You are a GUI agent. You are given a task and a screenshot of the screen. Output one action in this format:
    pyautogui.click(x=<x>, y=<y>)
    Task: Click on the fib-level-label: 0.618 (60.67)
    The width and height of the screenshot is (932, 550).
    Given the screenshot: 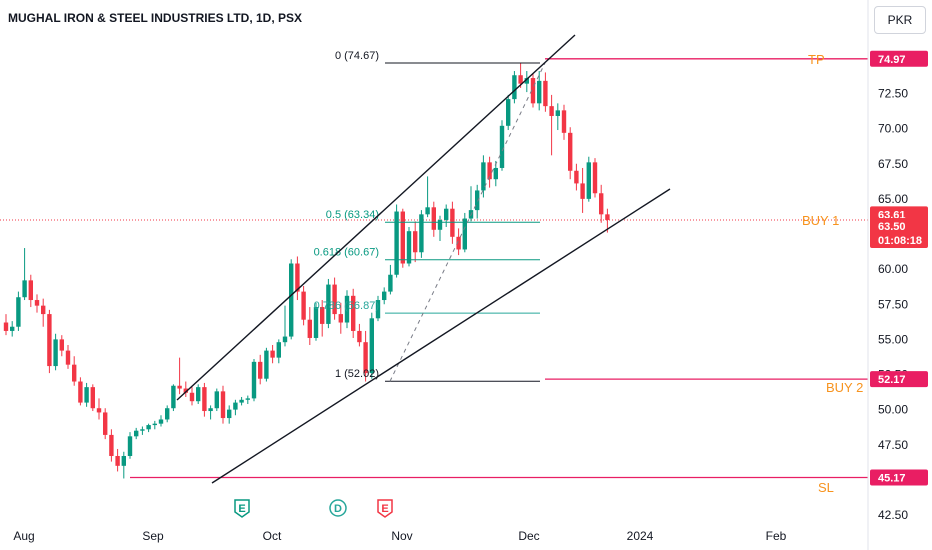 What is the action you would take?
    pyautogui.click(x=346, y=253)
    